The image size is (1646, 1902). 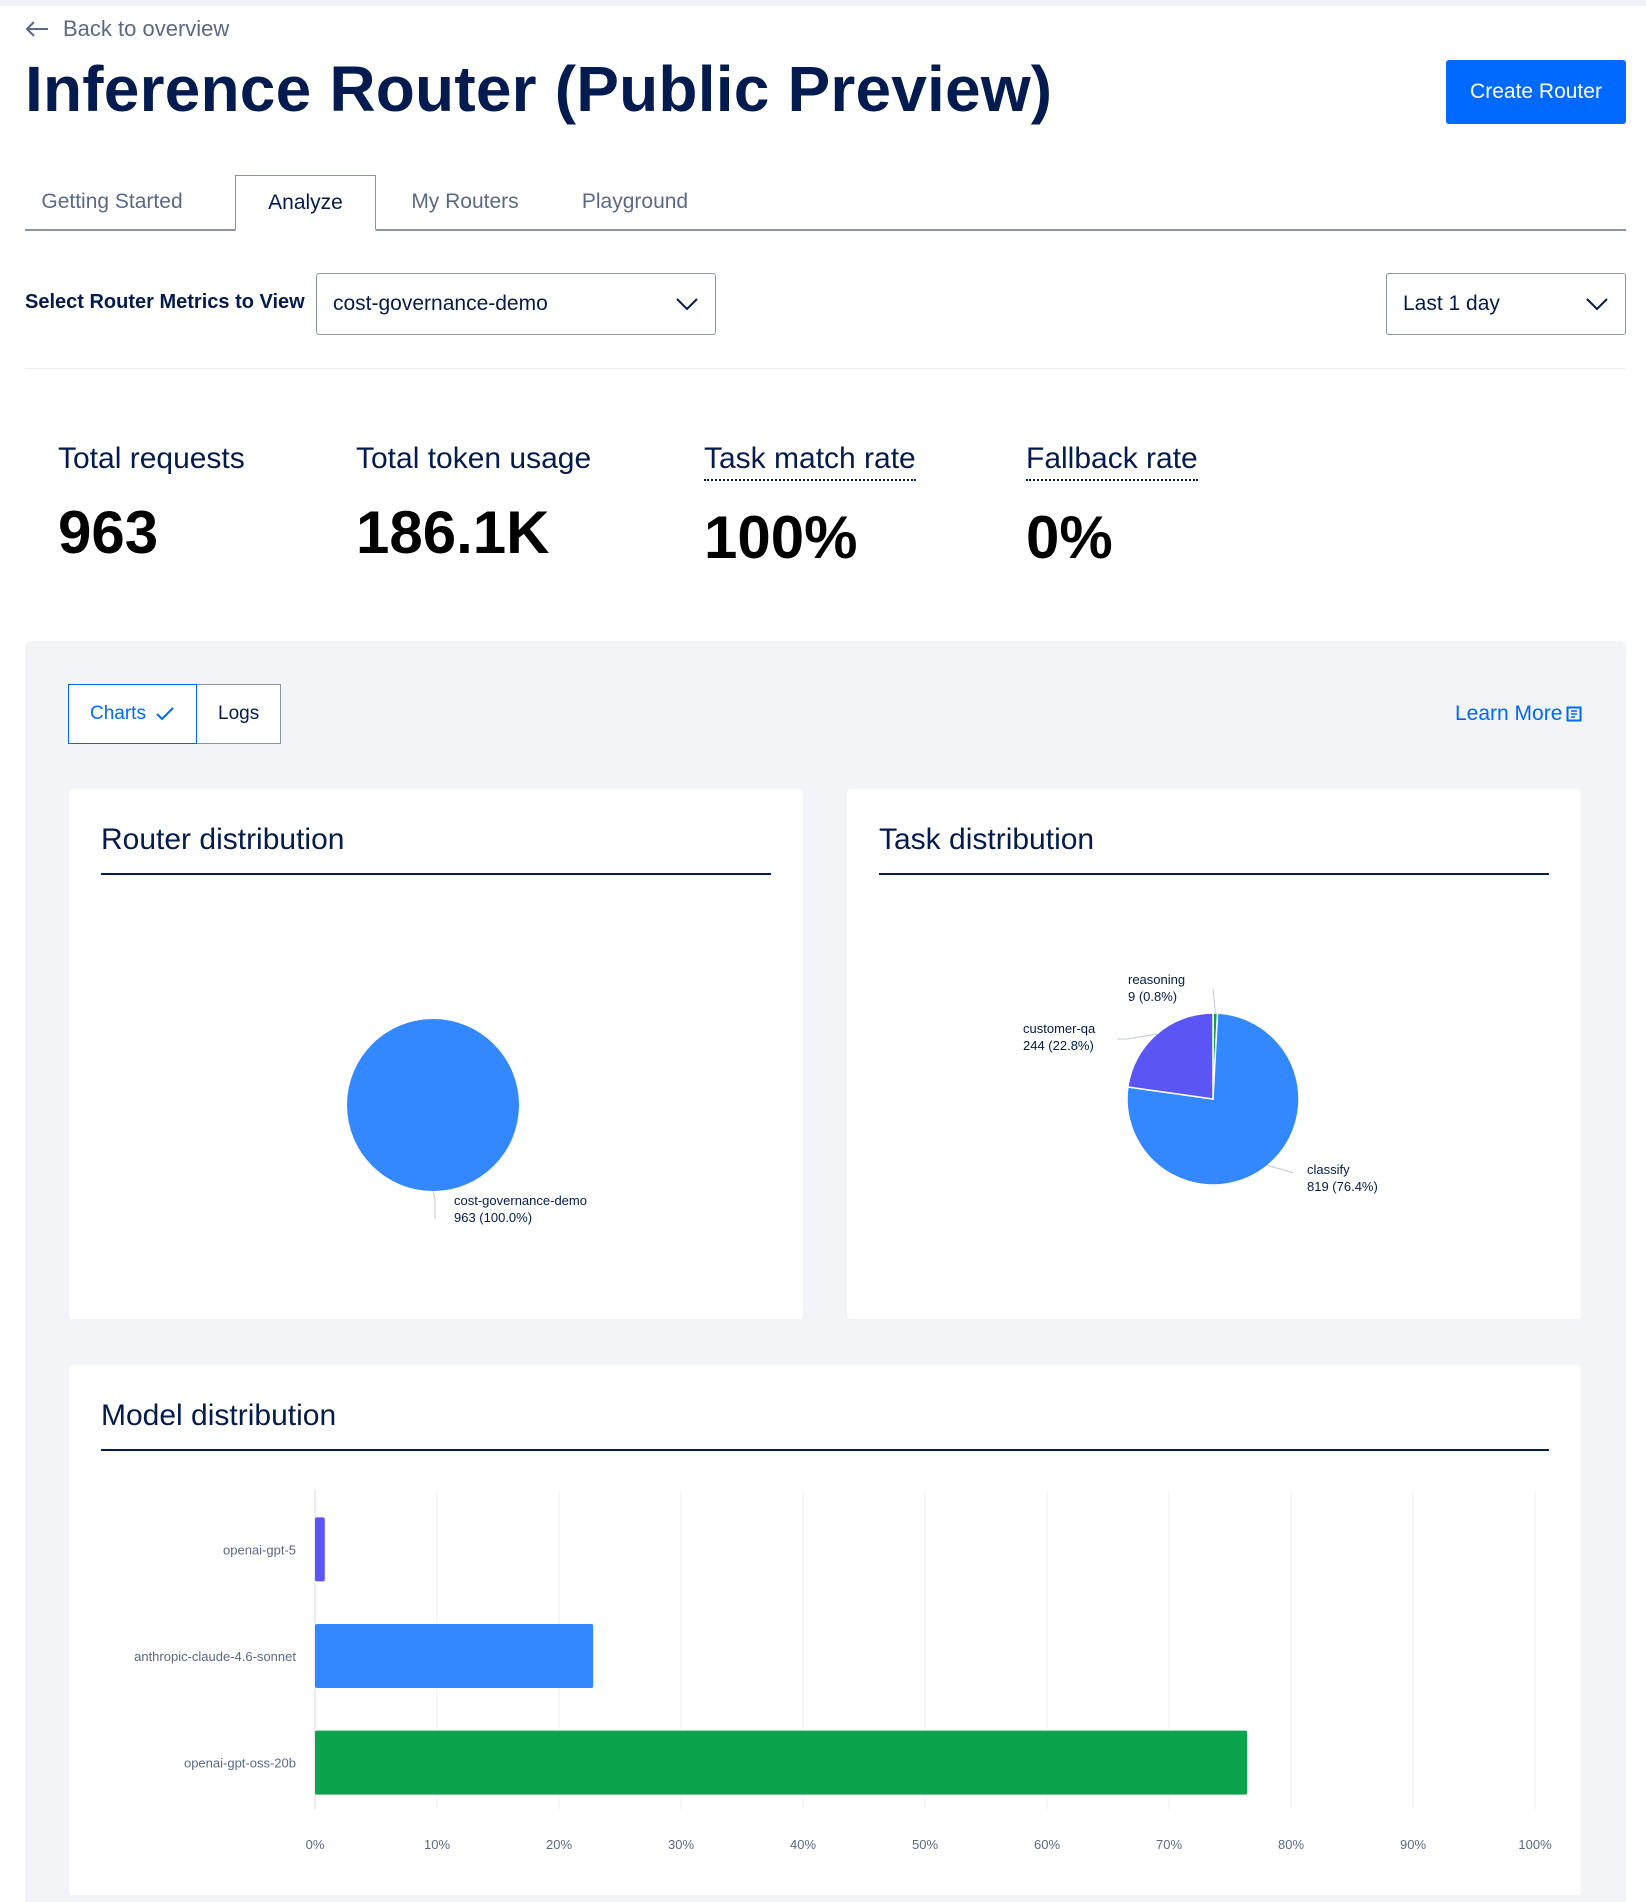 I want to click on charts-toggle-button: Charts, so click(x=132, y=714).